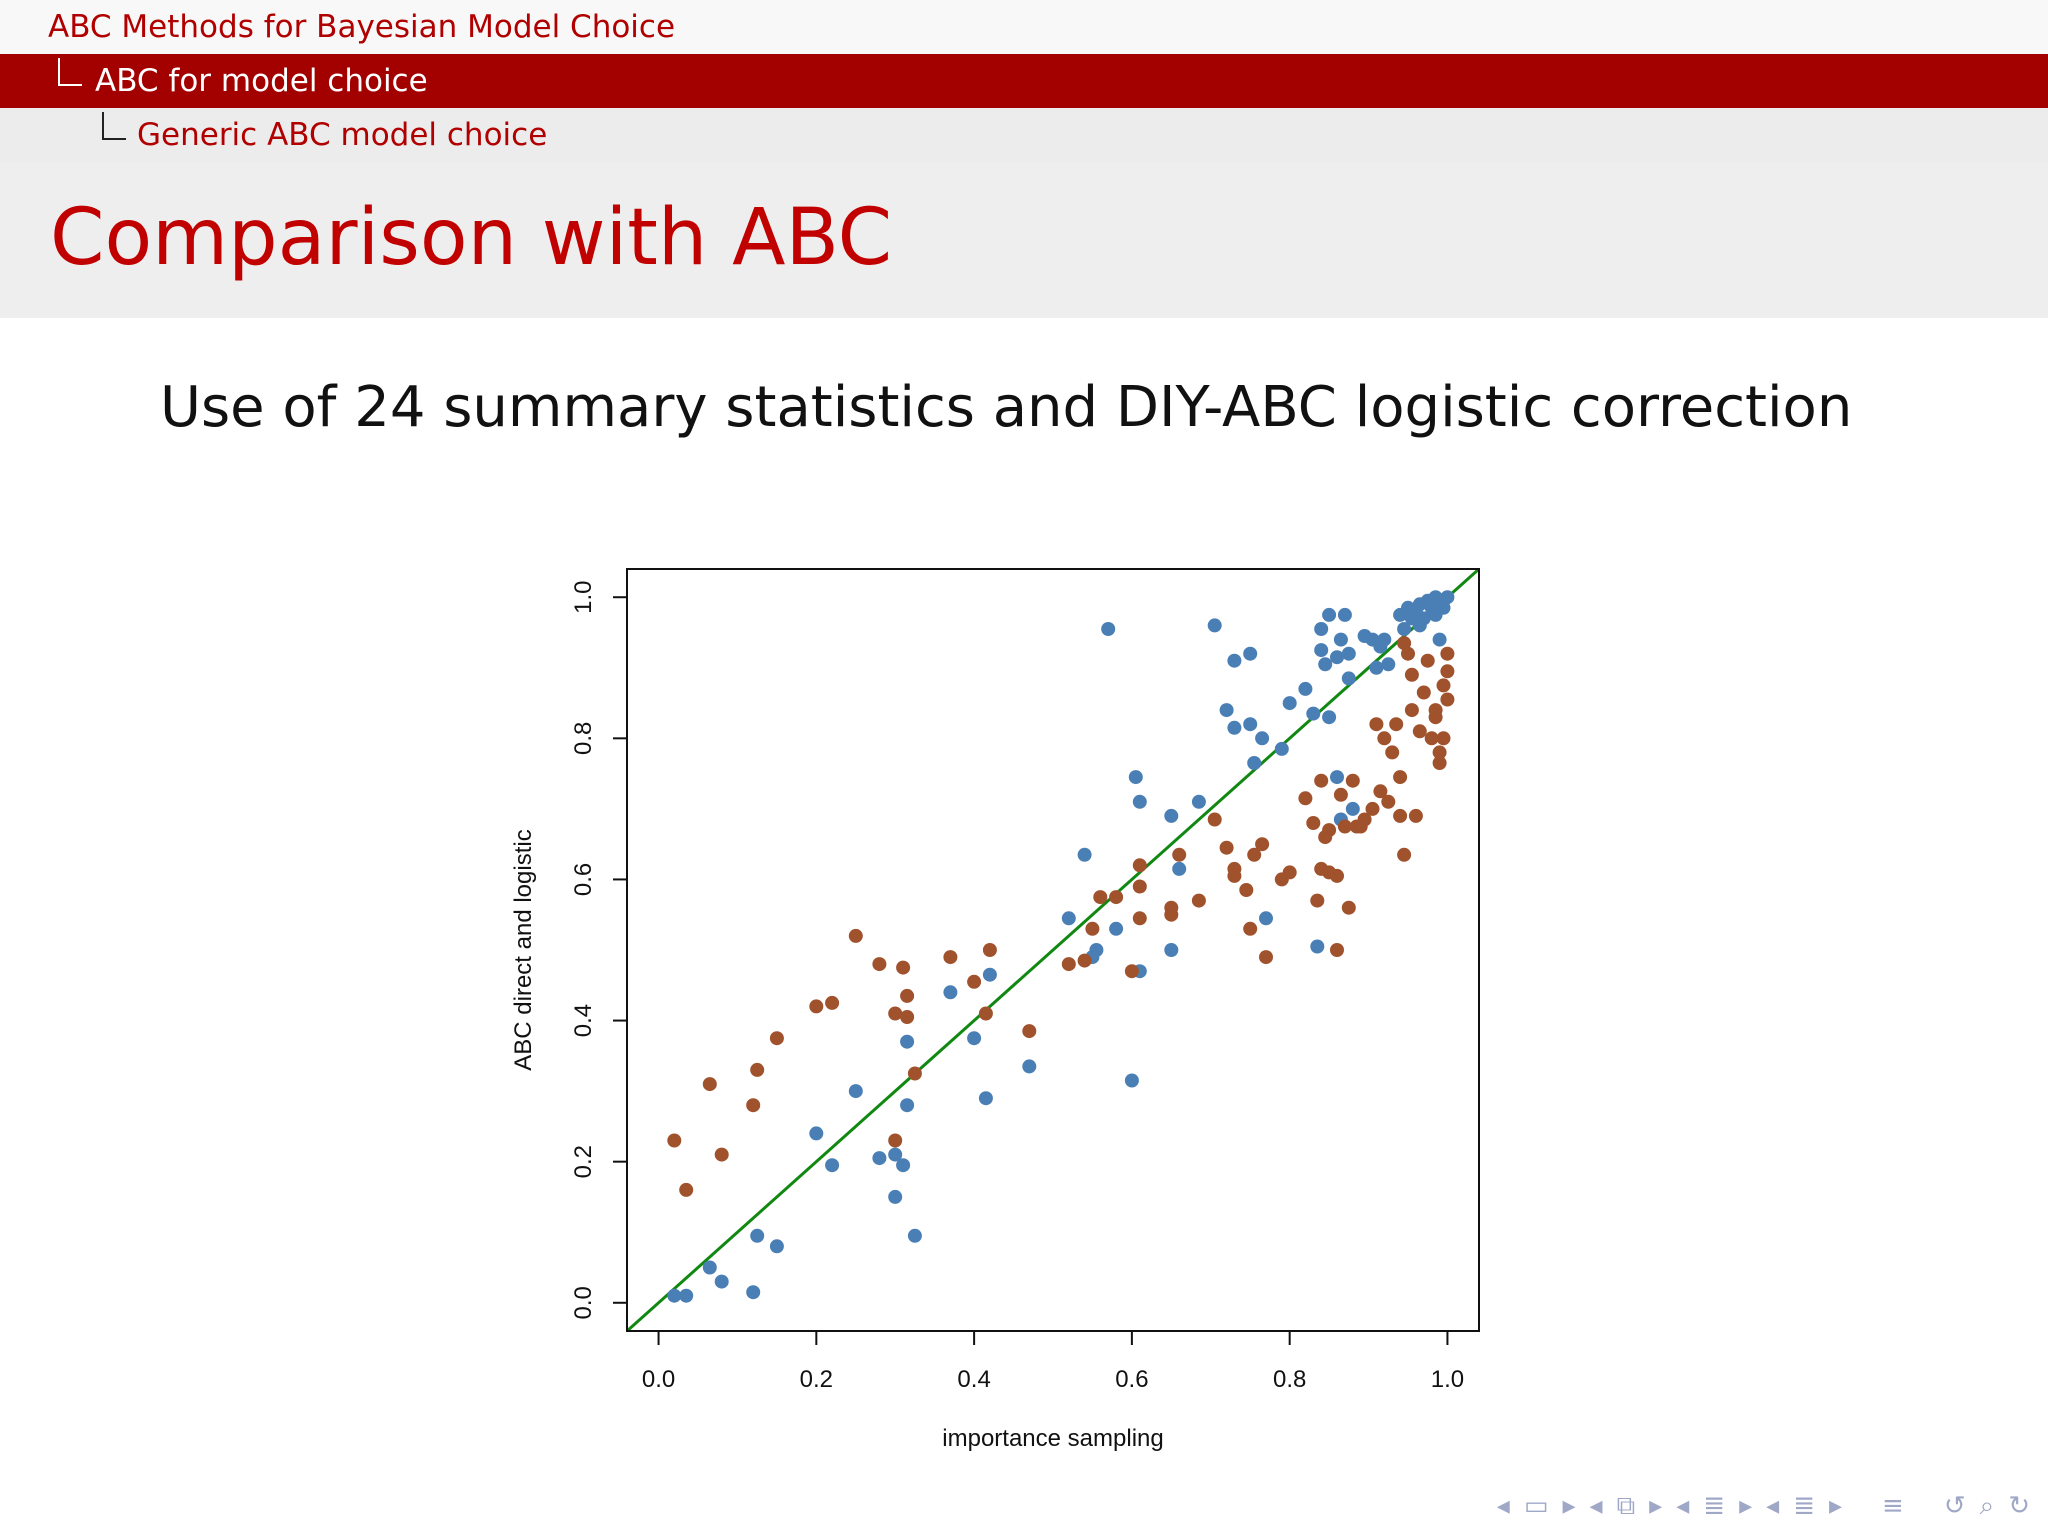 The width and height of the screenshot is (2048, 1536). What do you see at coordinates (1656, 1506) in the screenshot?
I see `nav-next-subsection-icon: ▸` at bounding box center [1656, 1506].